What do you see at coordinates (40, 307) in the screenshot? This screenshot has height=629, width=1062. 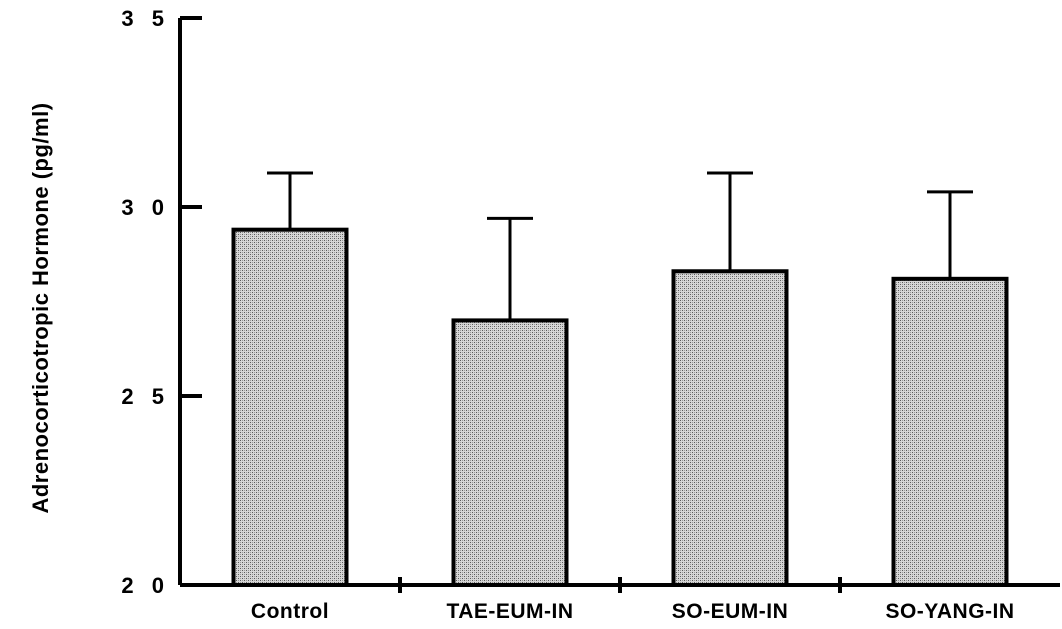 I see `y-axis-title: Adrenocorticotropic Hormone (pg/ml)` at bounding box center [40, 307].